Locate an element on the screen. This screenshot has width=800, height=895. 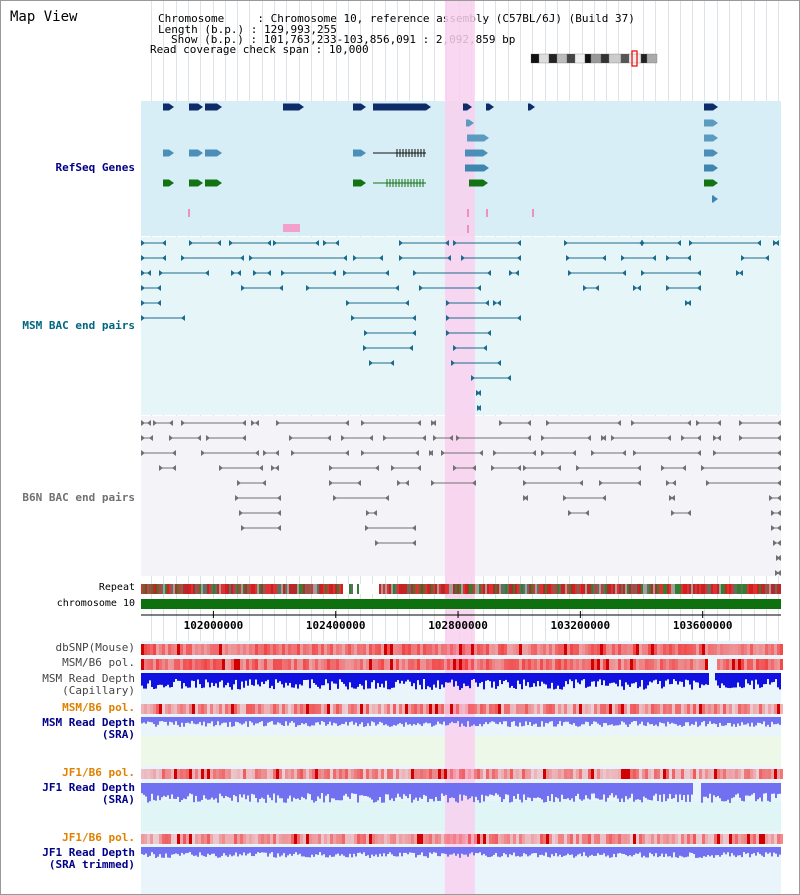
refseq-gene is located at coordinates (475, 138).